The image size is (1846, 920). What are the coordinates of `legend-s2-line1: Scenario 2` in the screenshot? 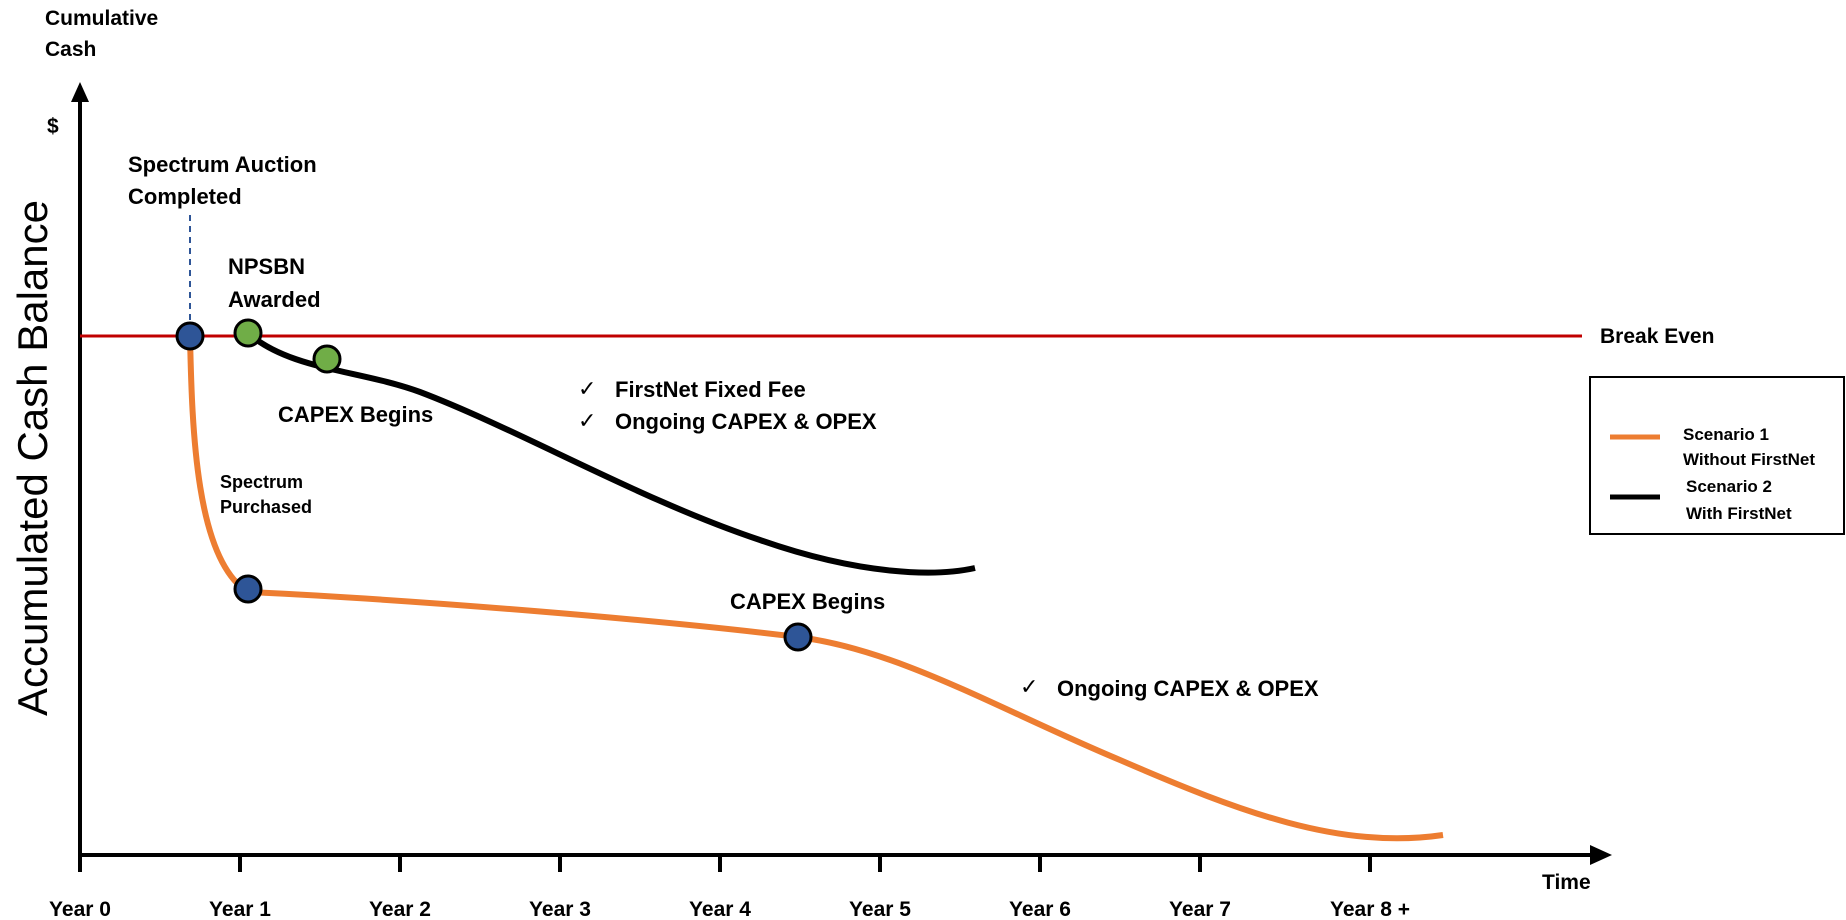 It's located at (1729, 486).